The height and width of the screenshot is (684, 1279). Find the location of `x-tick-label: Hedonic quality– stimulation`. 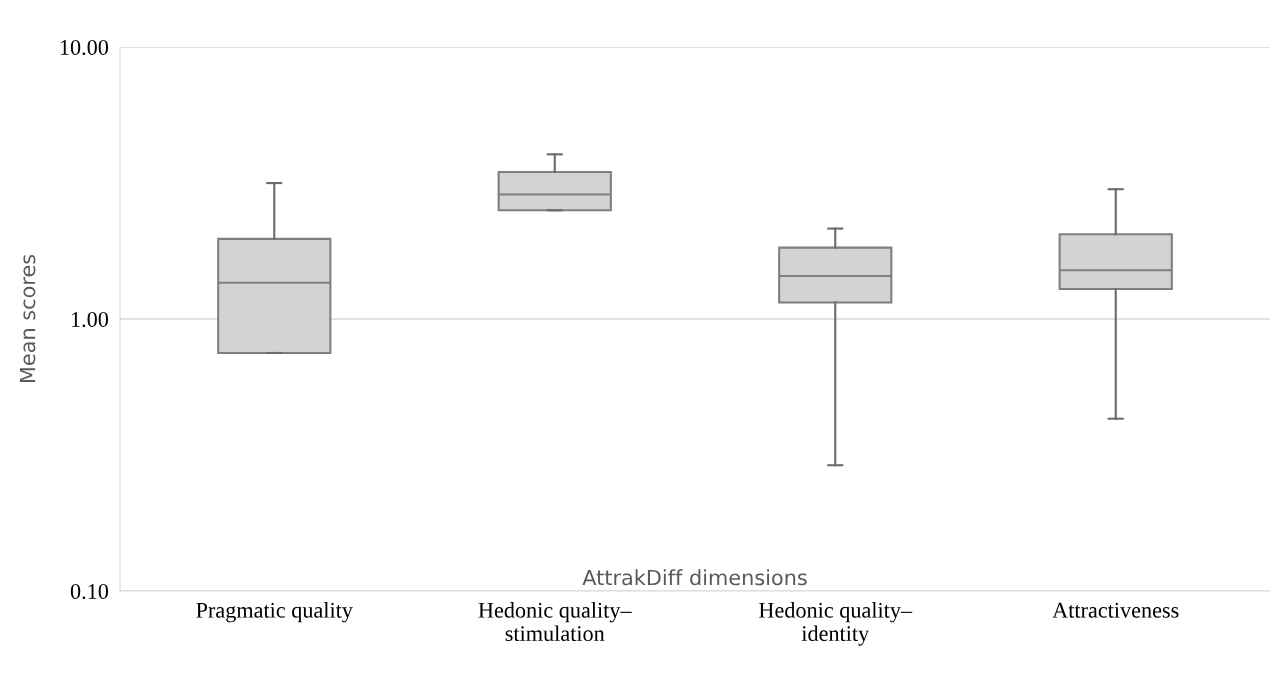

x-tick-label: Hedonic quality– stimulation is located at coordinates (555, 622).